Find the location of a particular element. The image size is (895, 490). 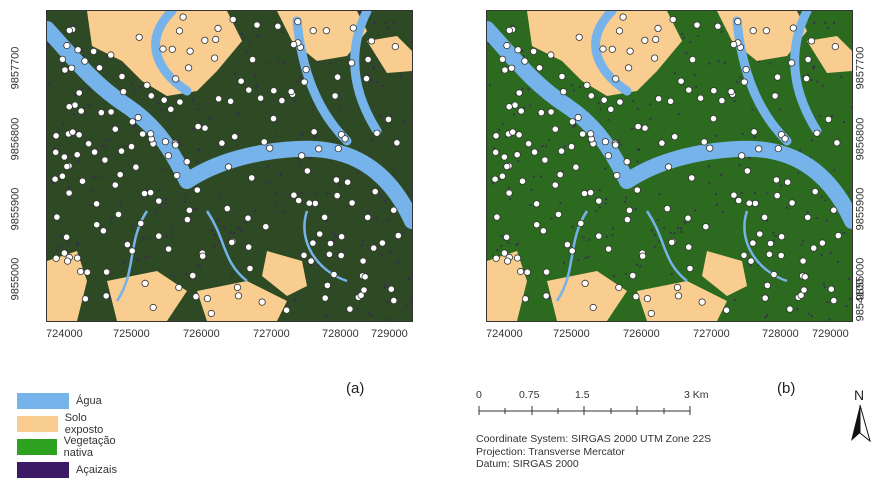

x-tick-a-5: 729000 is located at coordinates (389, 334).